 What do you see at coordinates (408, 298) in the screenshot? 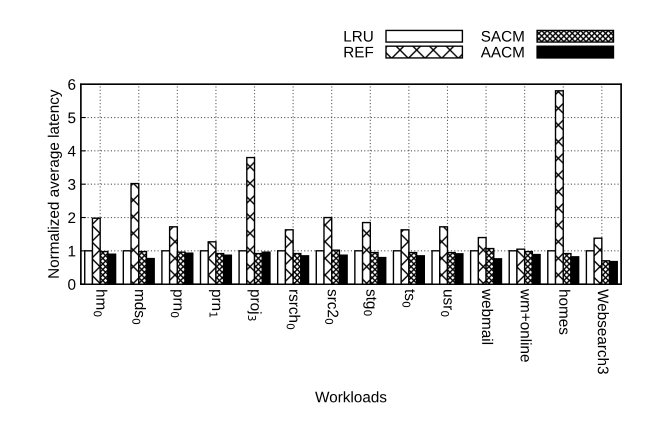
I see `x-tick-label: ts$_{0}$` at bounding box center [408, 298].